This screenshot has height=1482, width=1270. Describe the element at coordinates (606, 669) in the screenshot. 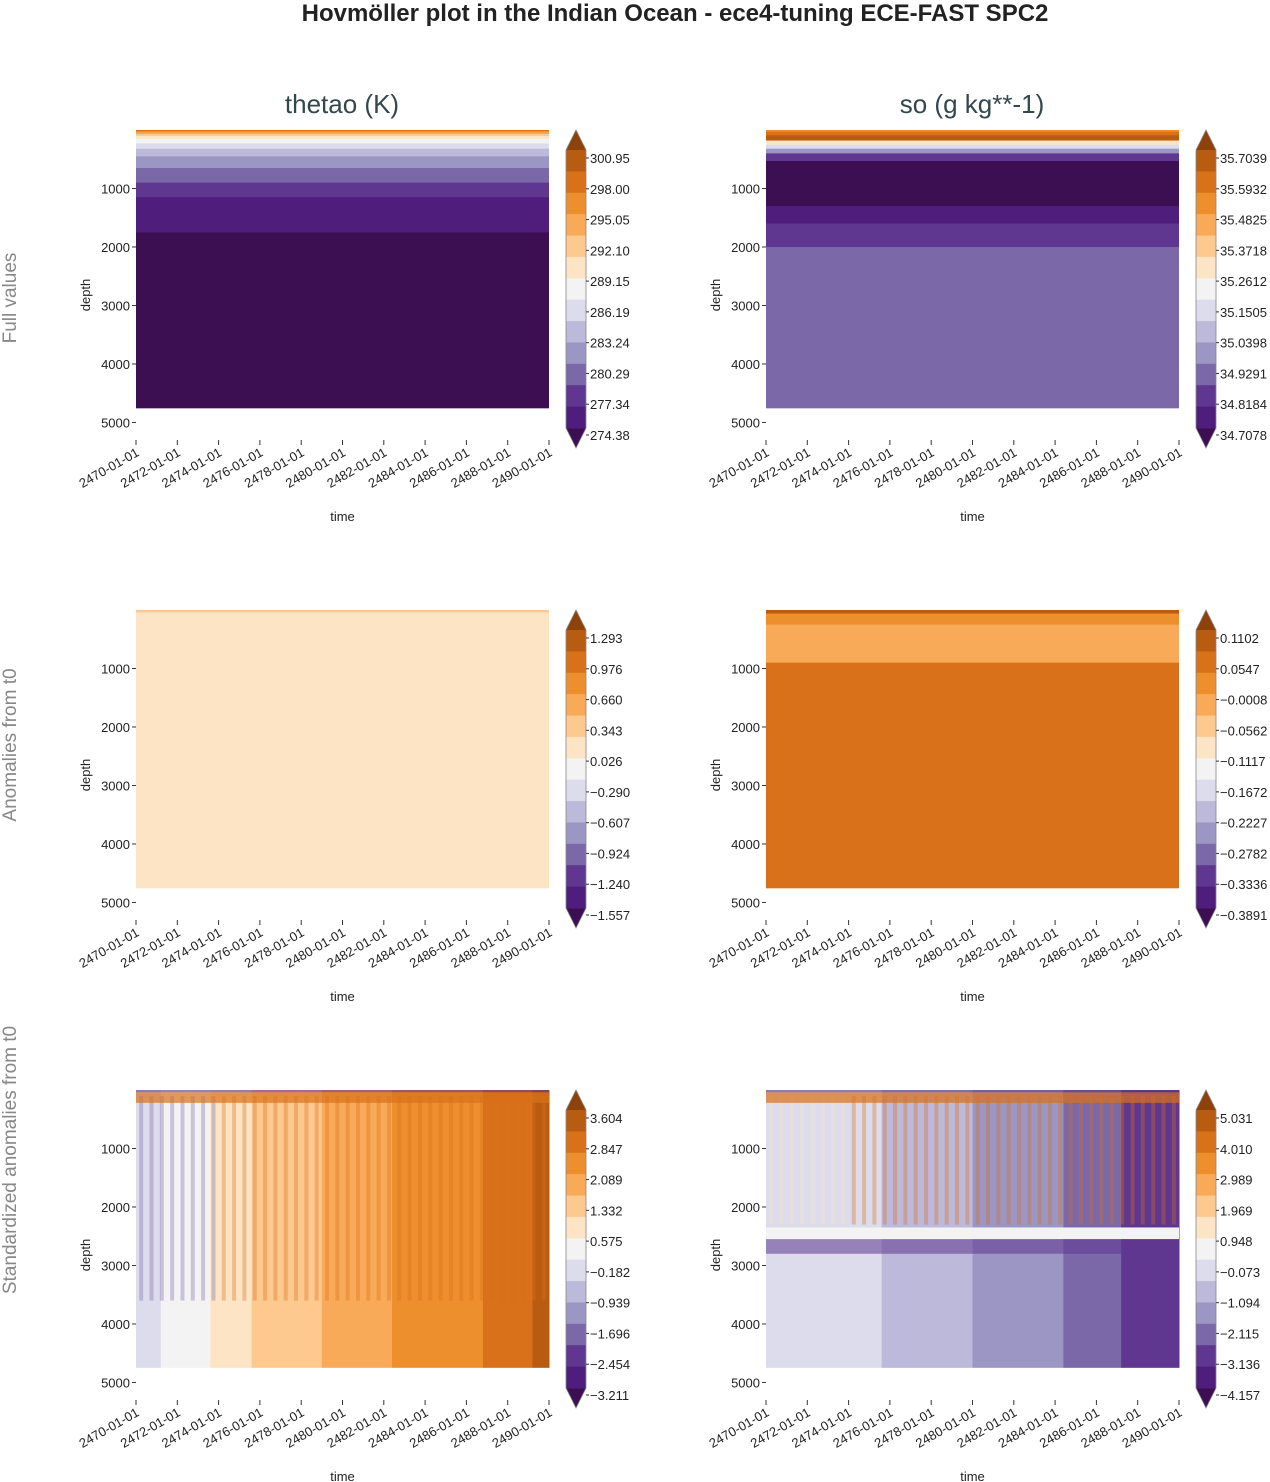

I see `colorbar-tick-label: 0.976` at that location.